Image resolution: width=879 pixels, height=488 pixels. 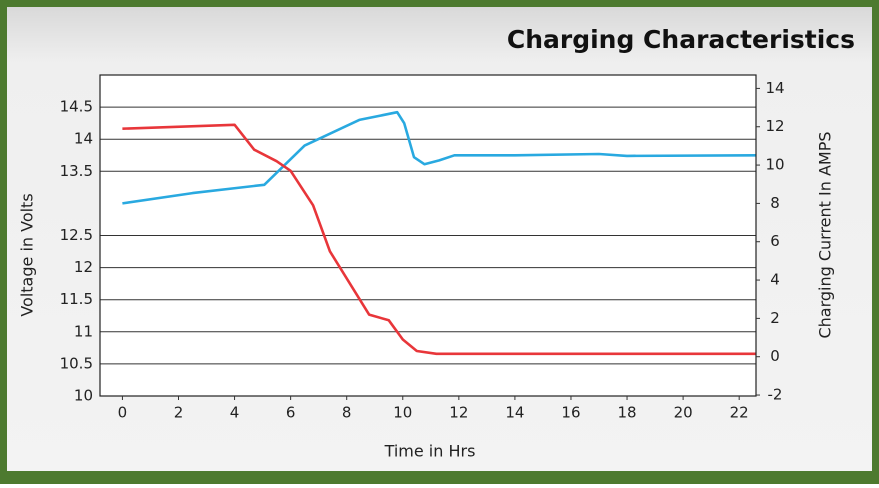 I want to click on x-tick-label: 22, so click(x=739, y=413).